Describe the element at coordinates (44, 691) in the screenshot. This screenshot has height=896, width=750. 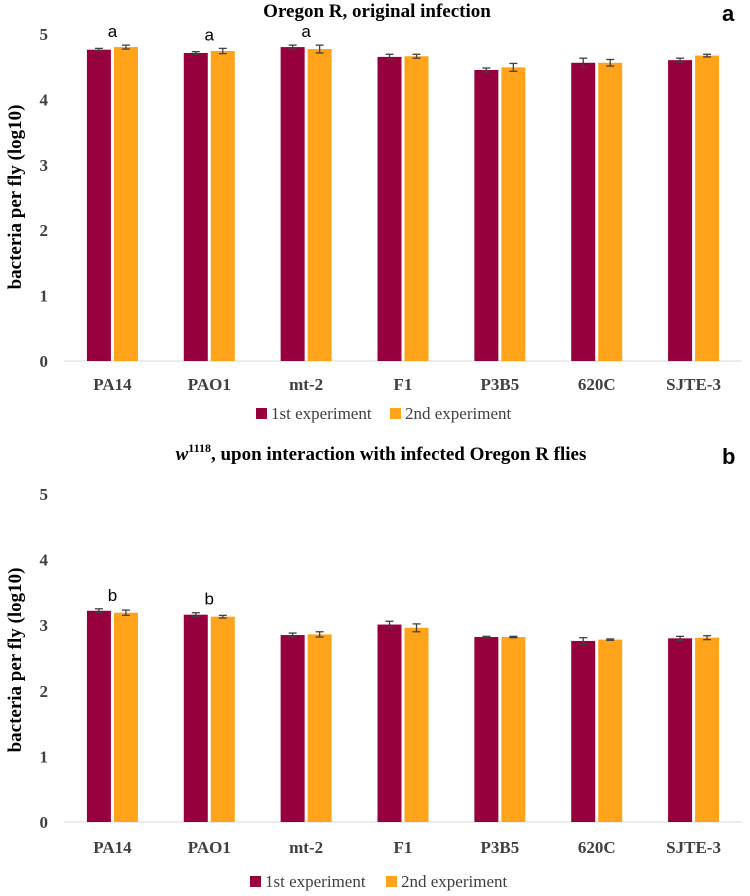
I see `panel-b-ytick-label: 2` at that location.